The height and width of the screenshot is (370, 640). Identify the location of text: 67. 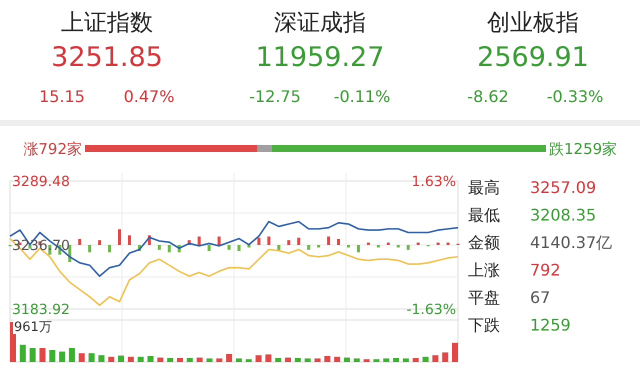
(540, 297).